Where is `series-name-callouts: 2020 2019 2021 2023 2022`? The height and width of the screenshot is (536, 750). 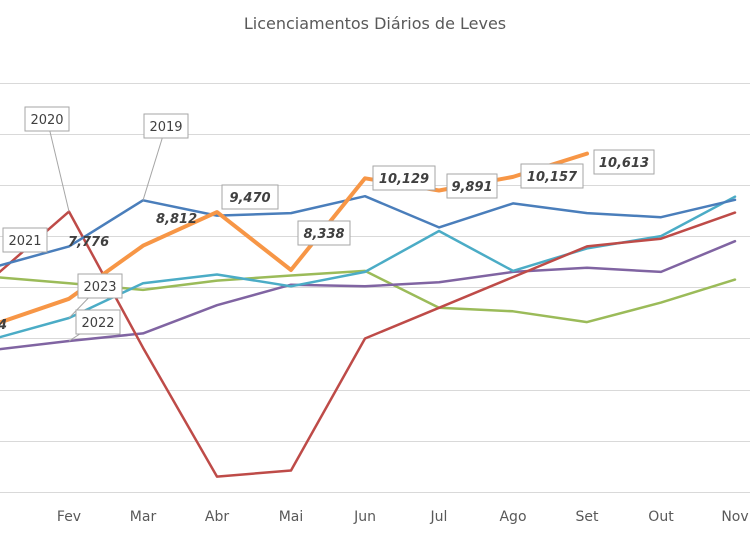 series-name-callouts: 2020 2019 2021 2023 2022 is located at coordinates (95, 224).